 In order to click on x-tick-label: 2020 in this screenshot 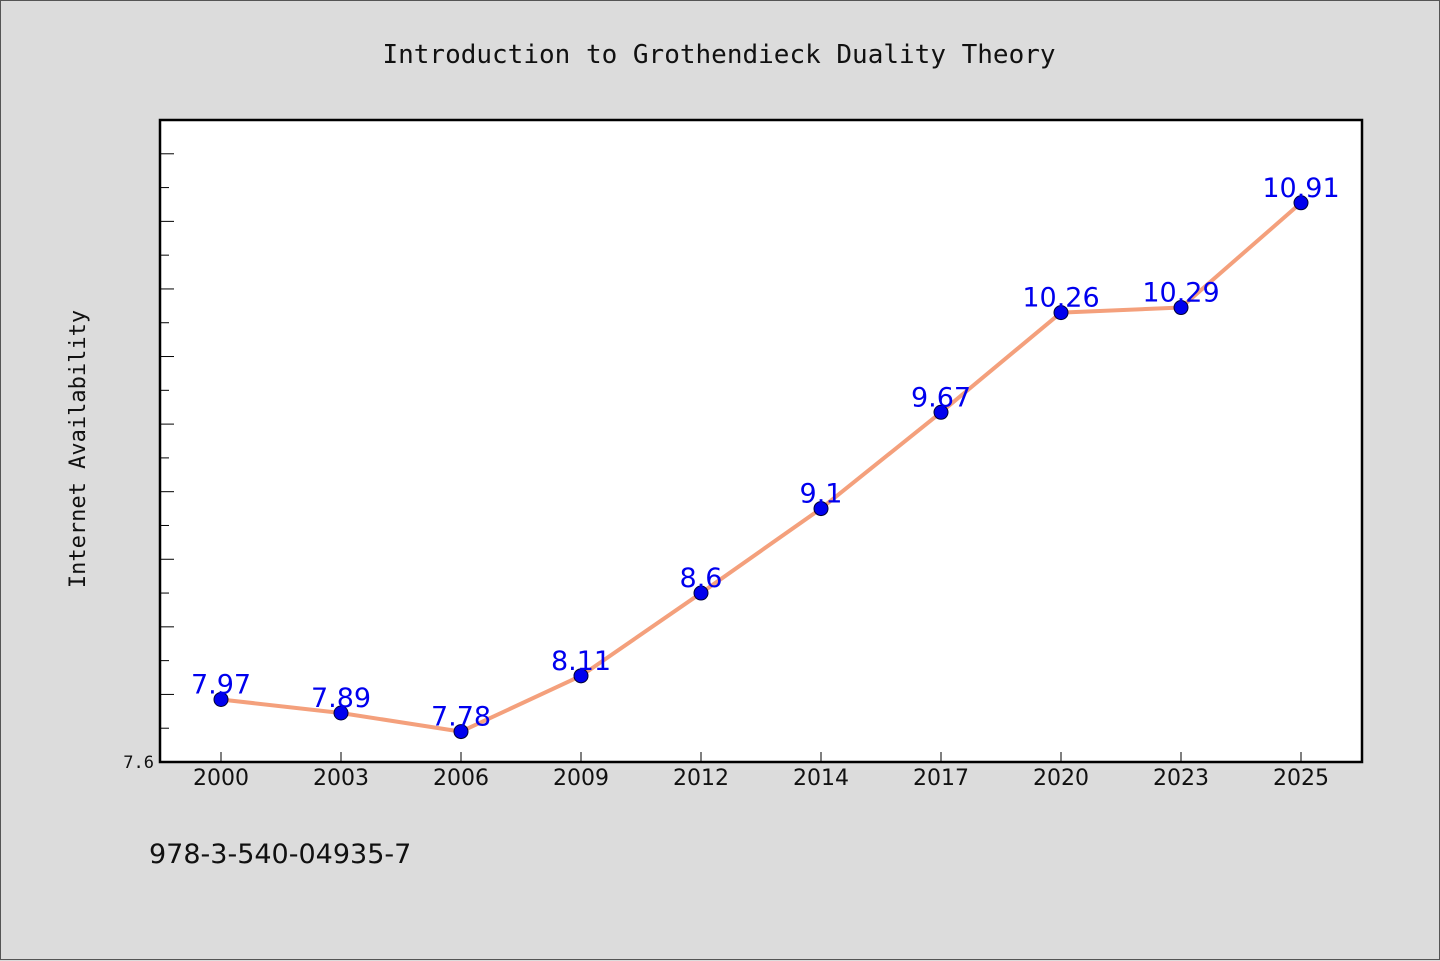, I will do `click(1061, 778)`.